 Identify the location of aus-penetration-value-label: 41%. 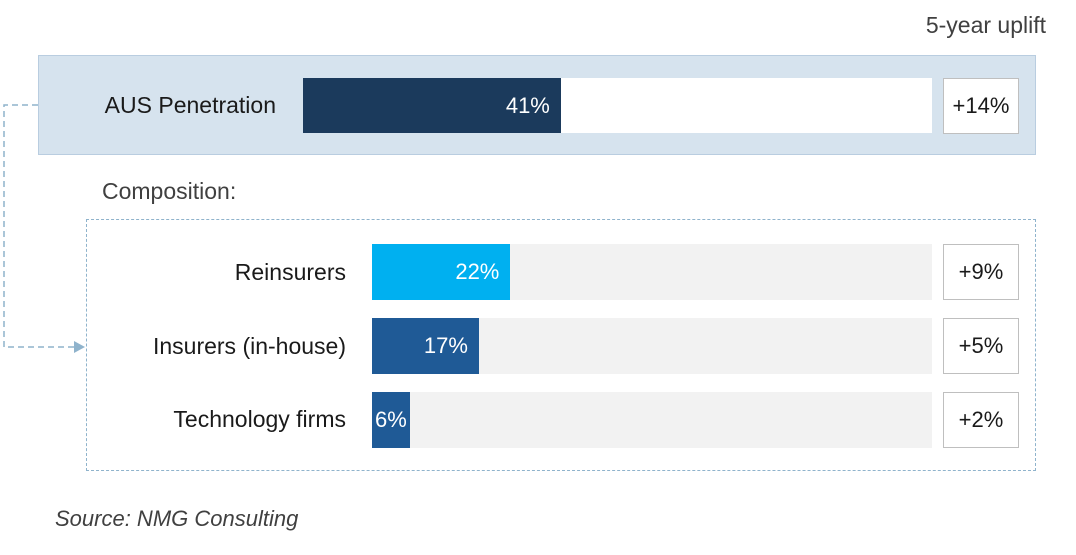
(527, 105).